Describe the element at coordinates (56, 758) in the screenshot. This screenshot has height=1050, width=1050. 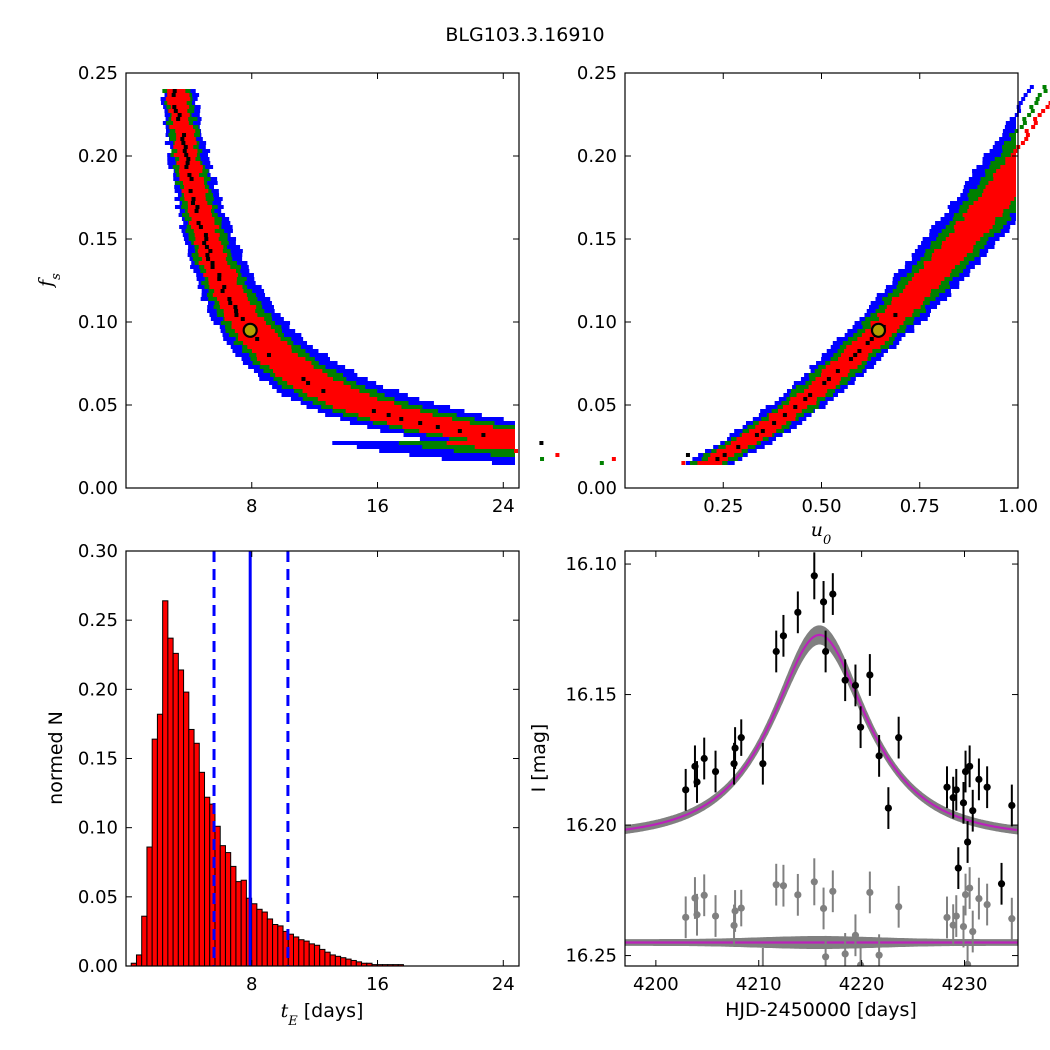
I see `normed-n-axis-label: normed N` at that location.